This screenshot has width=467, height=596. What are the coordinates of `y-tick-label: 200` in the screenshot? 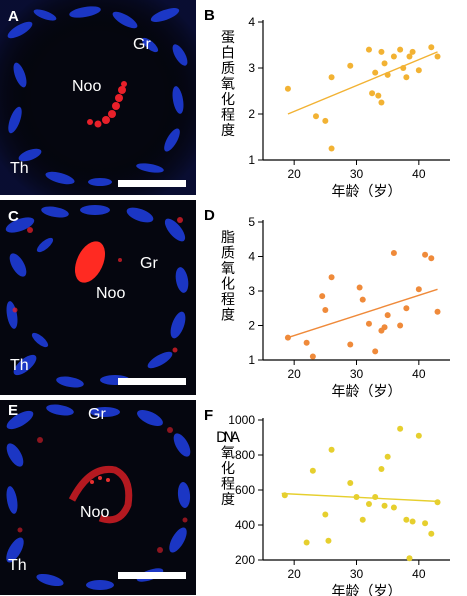 It's located at (245, 560).